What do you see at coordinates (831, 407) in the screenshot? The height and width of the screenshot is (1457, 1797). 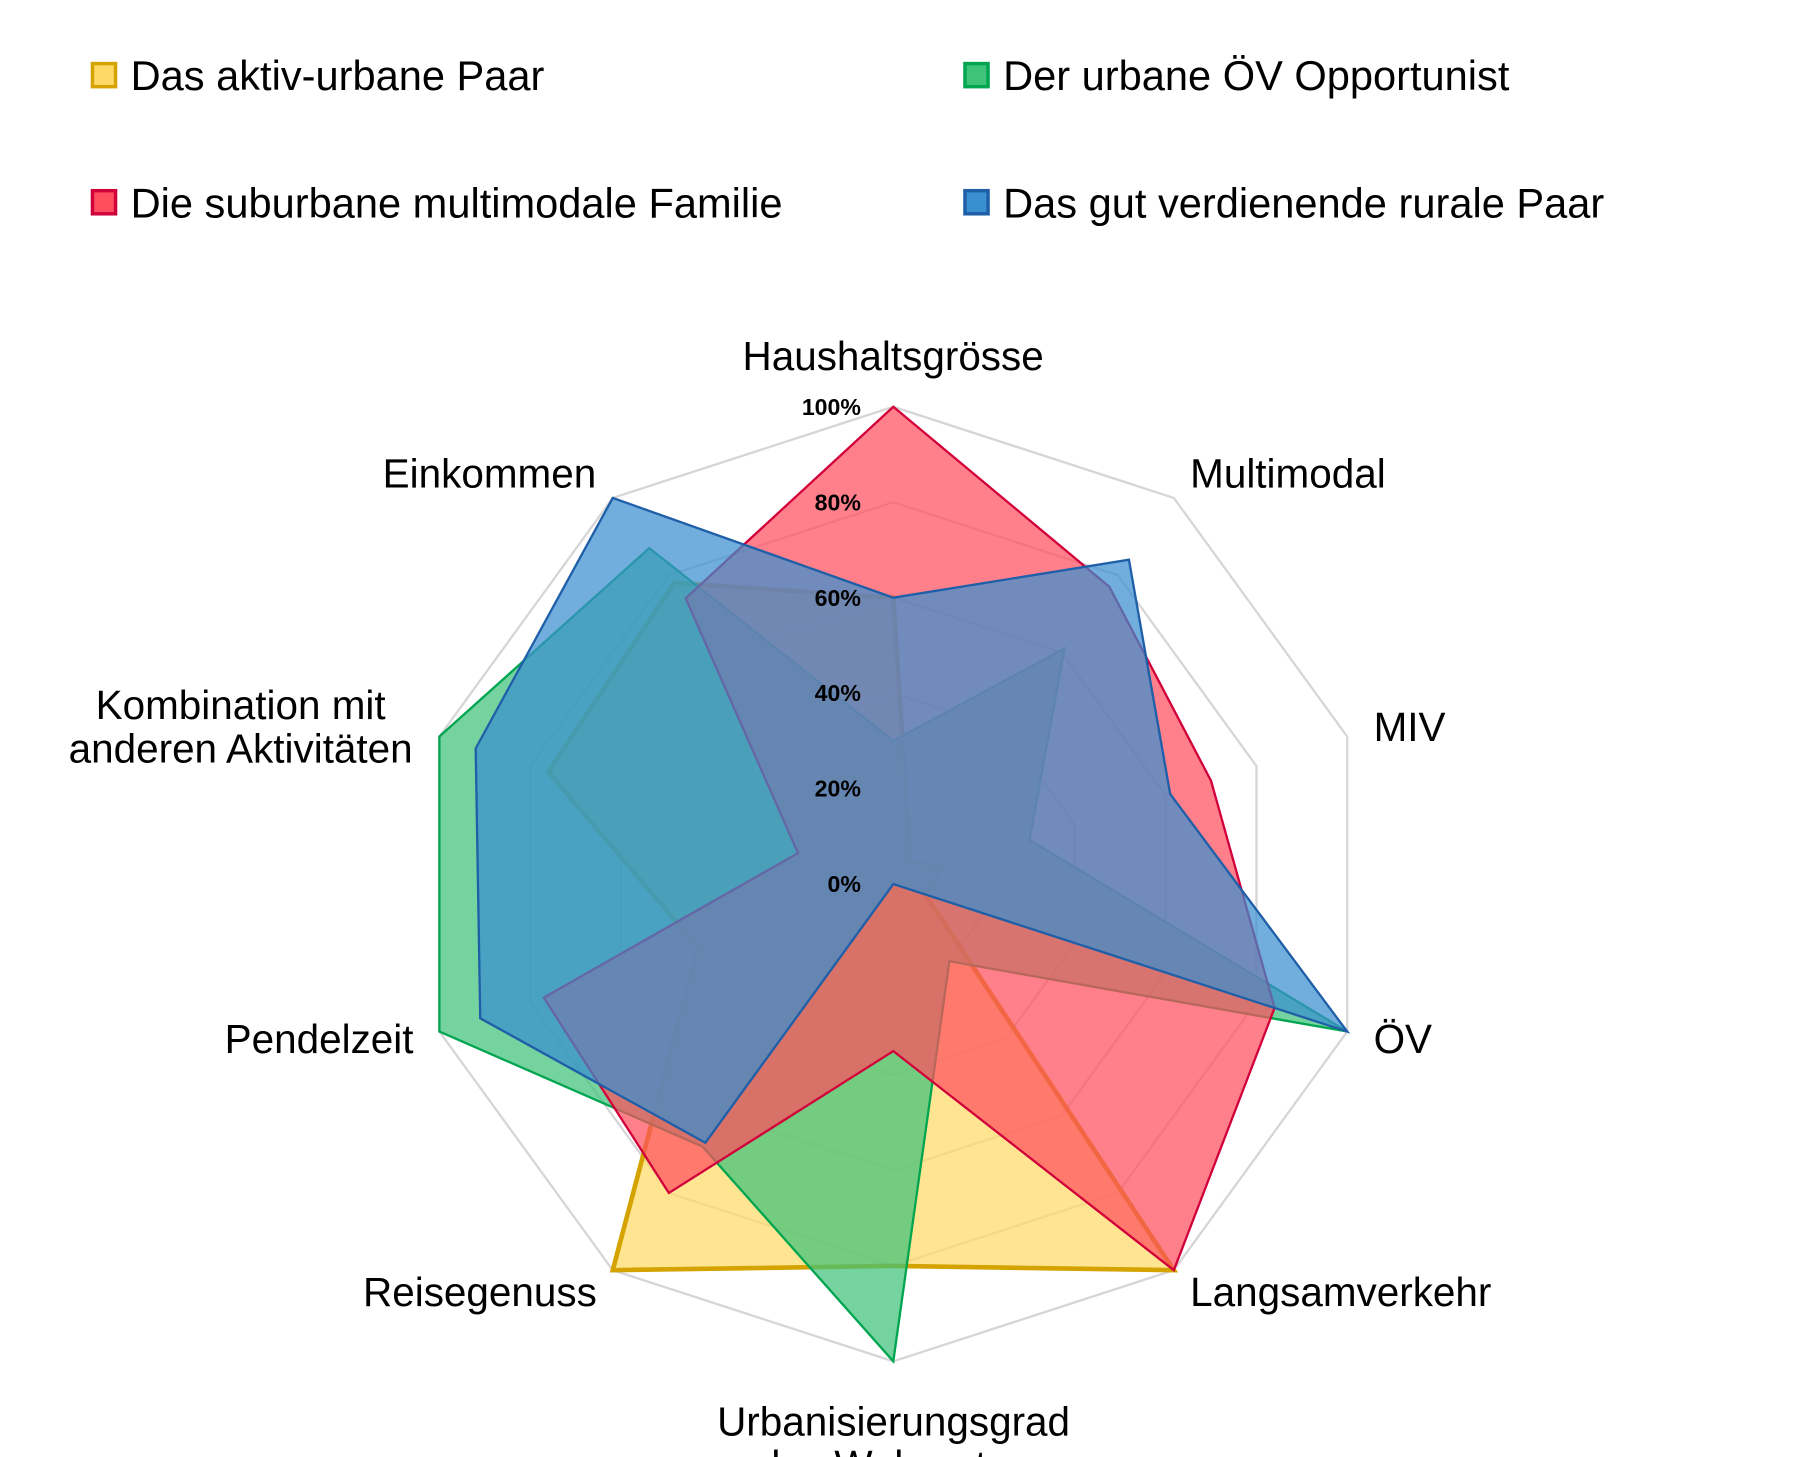 I see `r-tick-label: 100%` at bounding box center [831, 407].